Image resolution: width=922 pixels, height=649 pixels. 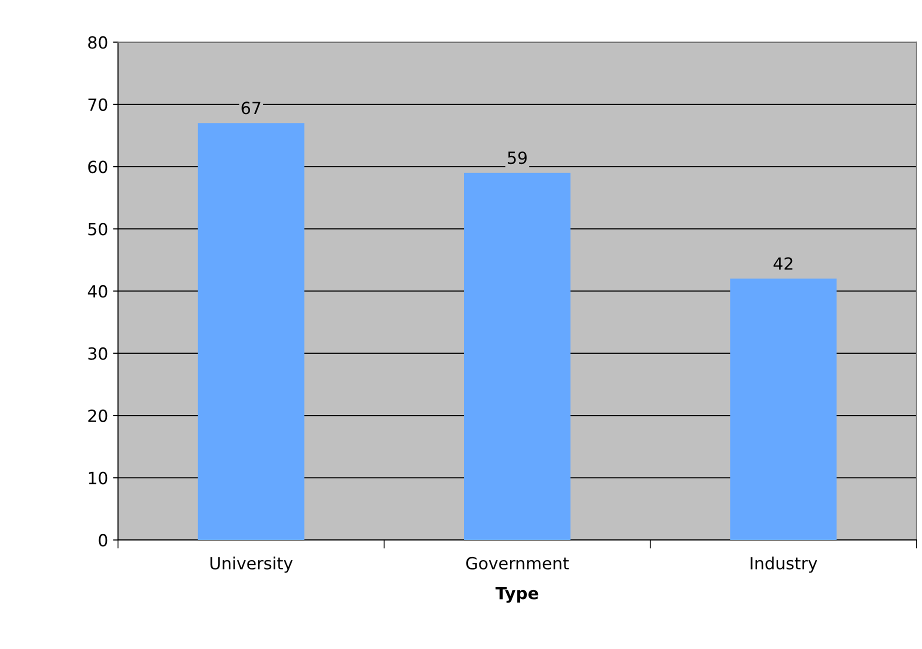 What do you see at coordinates (103, 540) in the screenshot?
I see `y-tick-label: 0` at bounding box center [103, 540].